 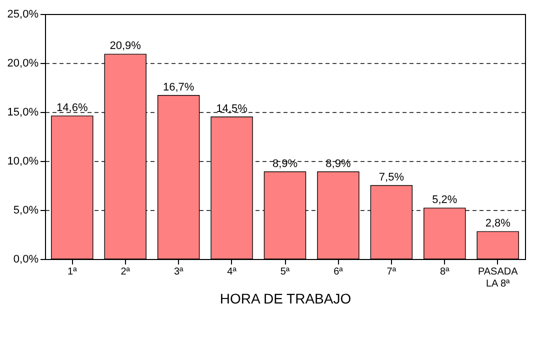 What do you see at coordinates (23, 112) in the screenshot?
I see `y-tick-label: 15,0%` at bounding box center [23, 112].